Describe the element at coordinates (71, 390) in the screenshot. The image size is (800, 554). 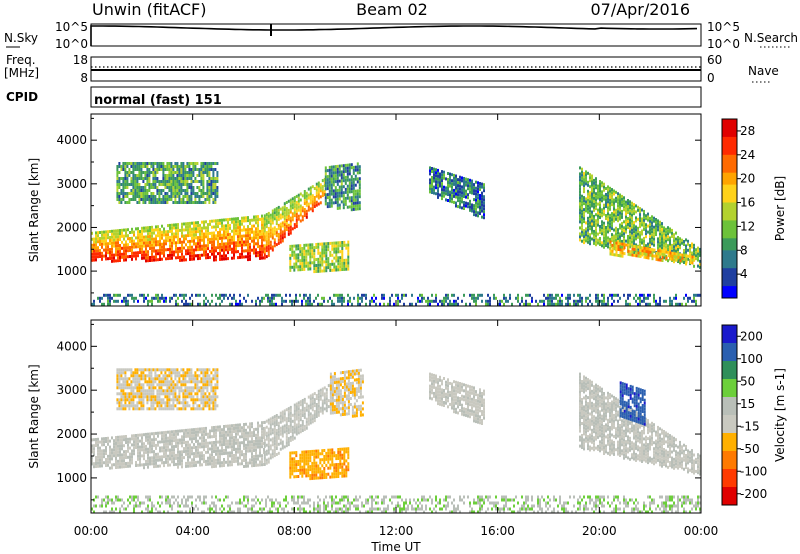
I see `velocity-ytick-label-2: 3000` at that location.